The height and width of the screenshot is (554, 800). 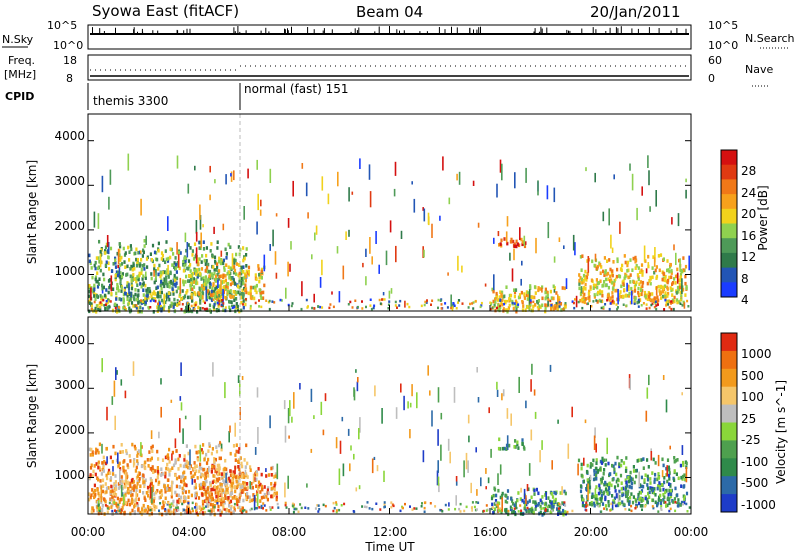 I want to click on velocity-cbar-minus100: -100, so click(x=754, y=462).